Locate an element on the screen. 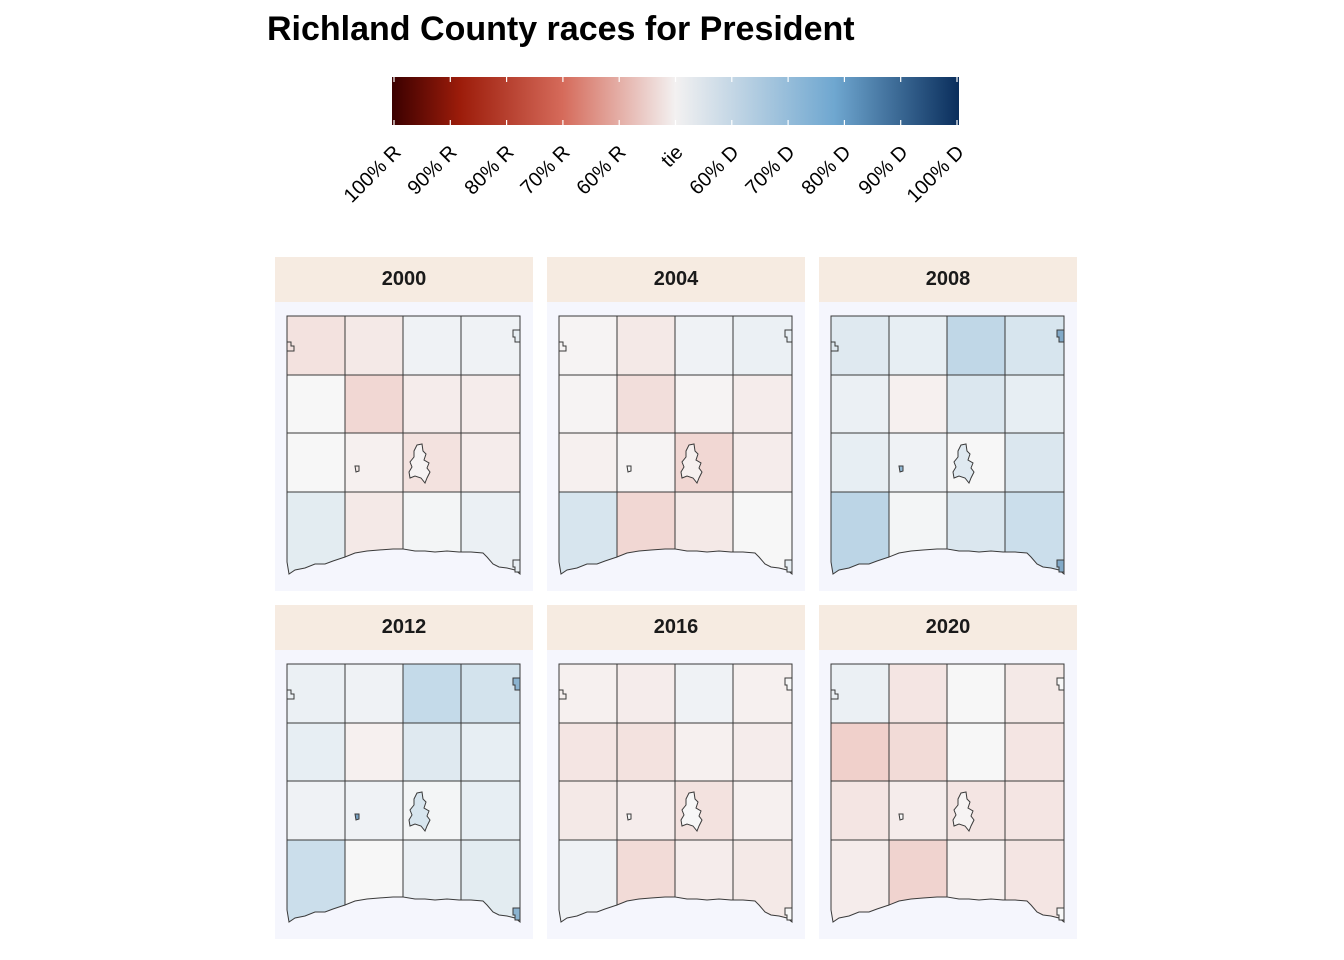  facet-panel-2000: 2000 is located at coordinates (404, 424).